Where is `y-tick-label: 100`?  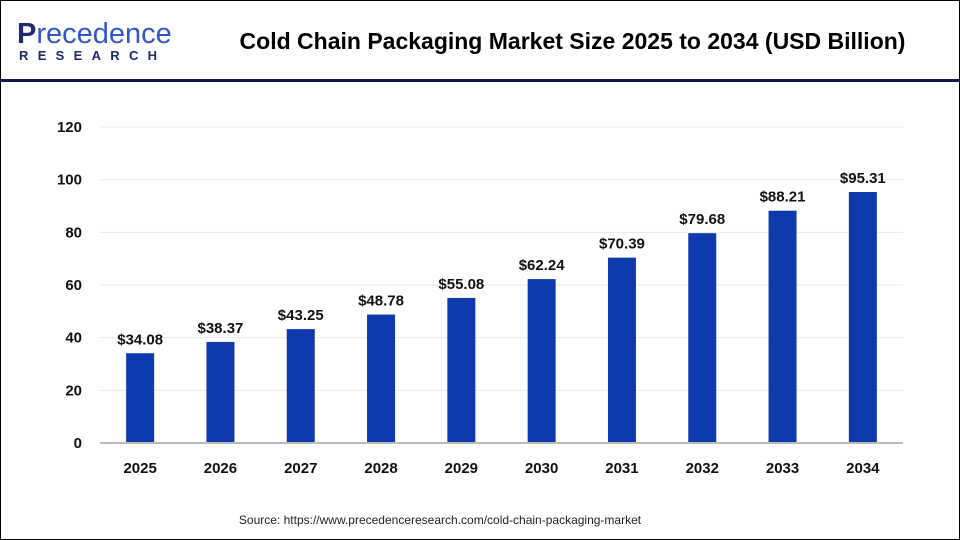 y-tick-label: 100 is located at coordinates (69, 180).